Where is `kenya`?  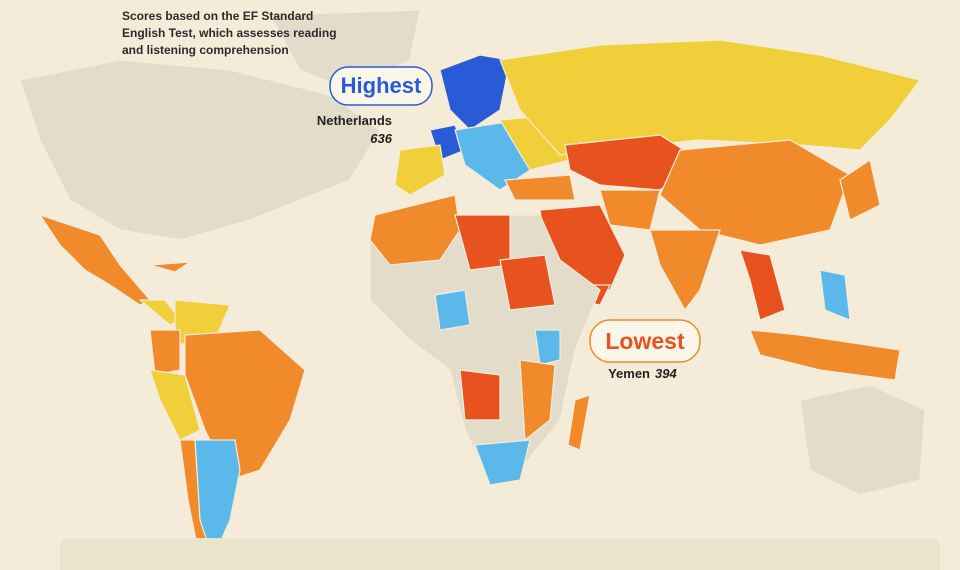
kenya is located at coordinates (547, 347).